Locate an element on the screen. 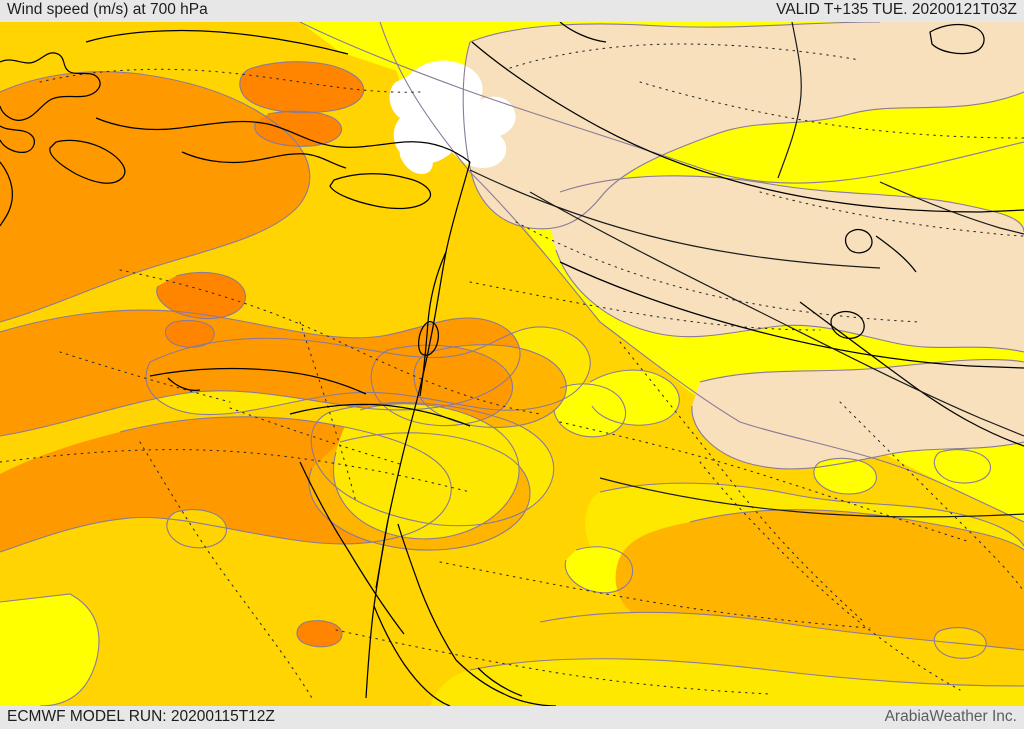  contour-band-4-8-ne-lobe is located at coordinates (787, 263).